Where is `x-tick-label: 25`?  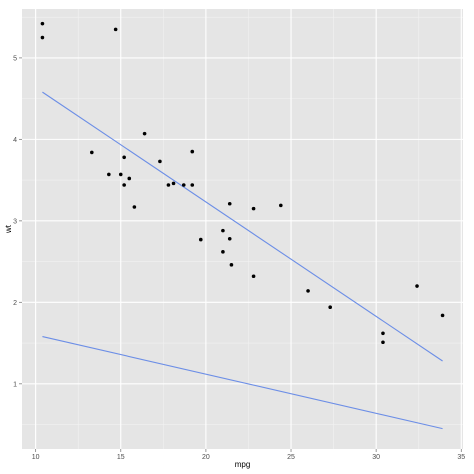 x-tick-label: 25 is located at coordinates (291, 457).